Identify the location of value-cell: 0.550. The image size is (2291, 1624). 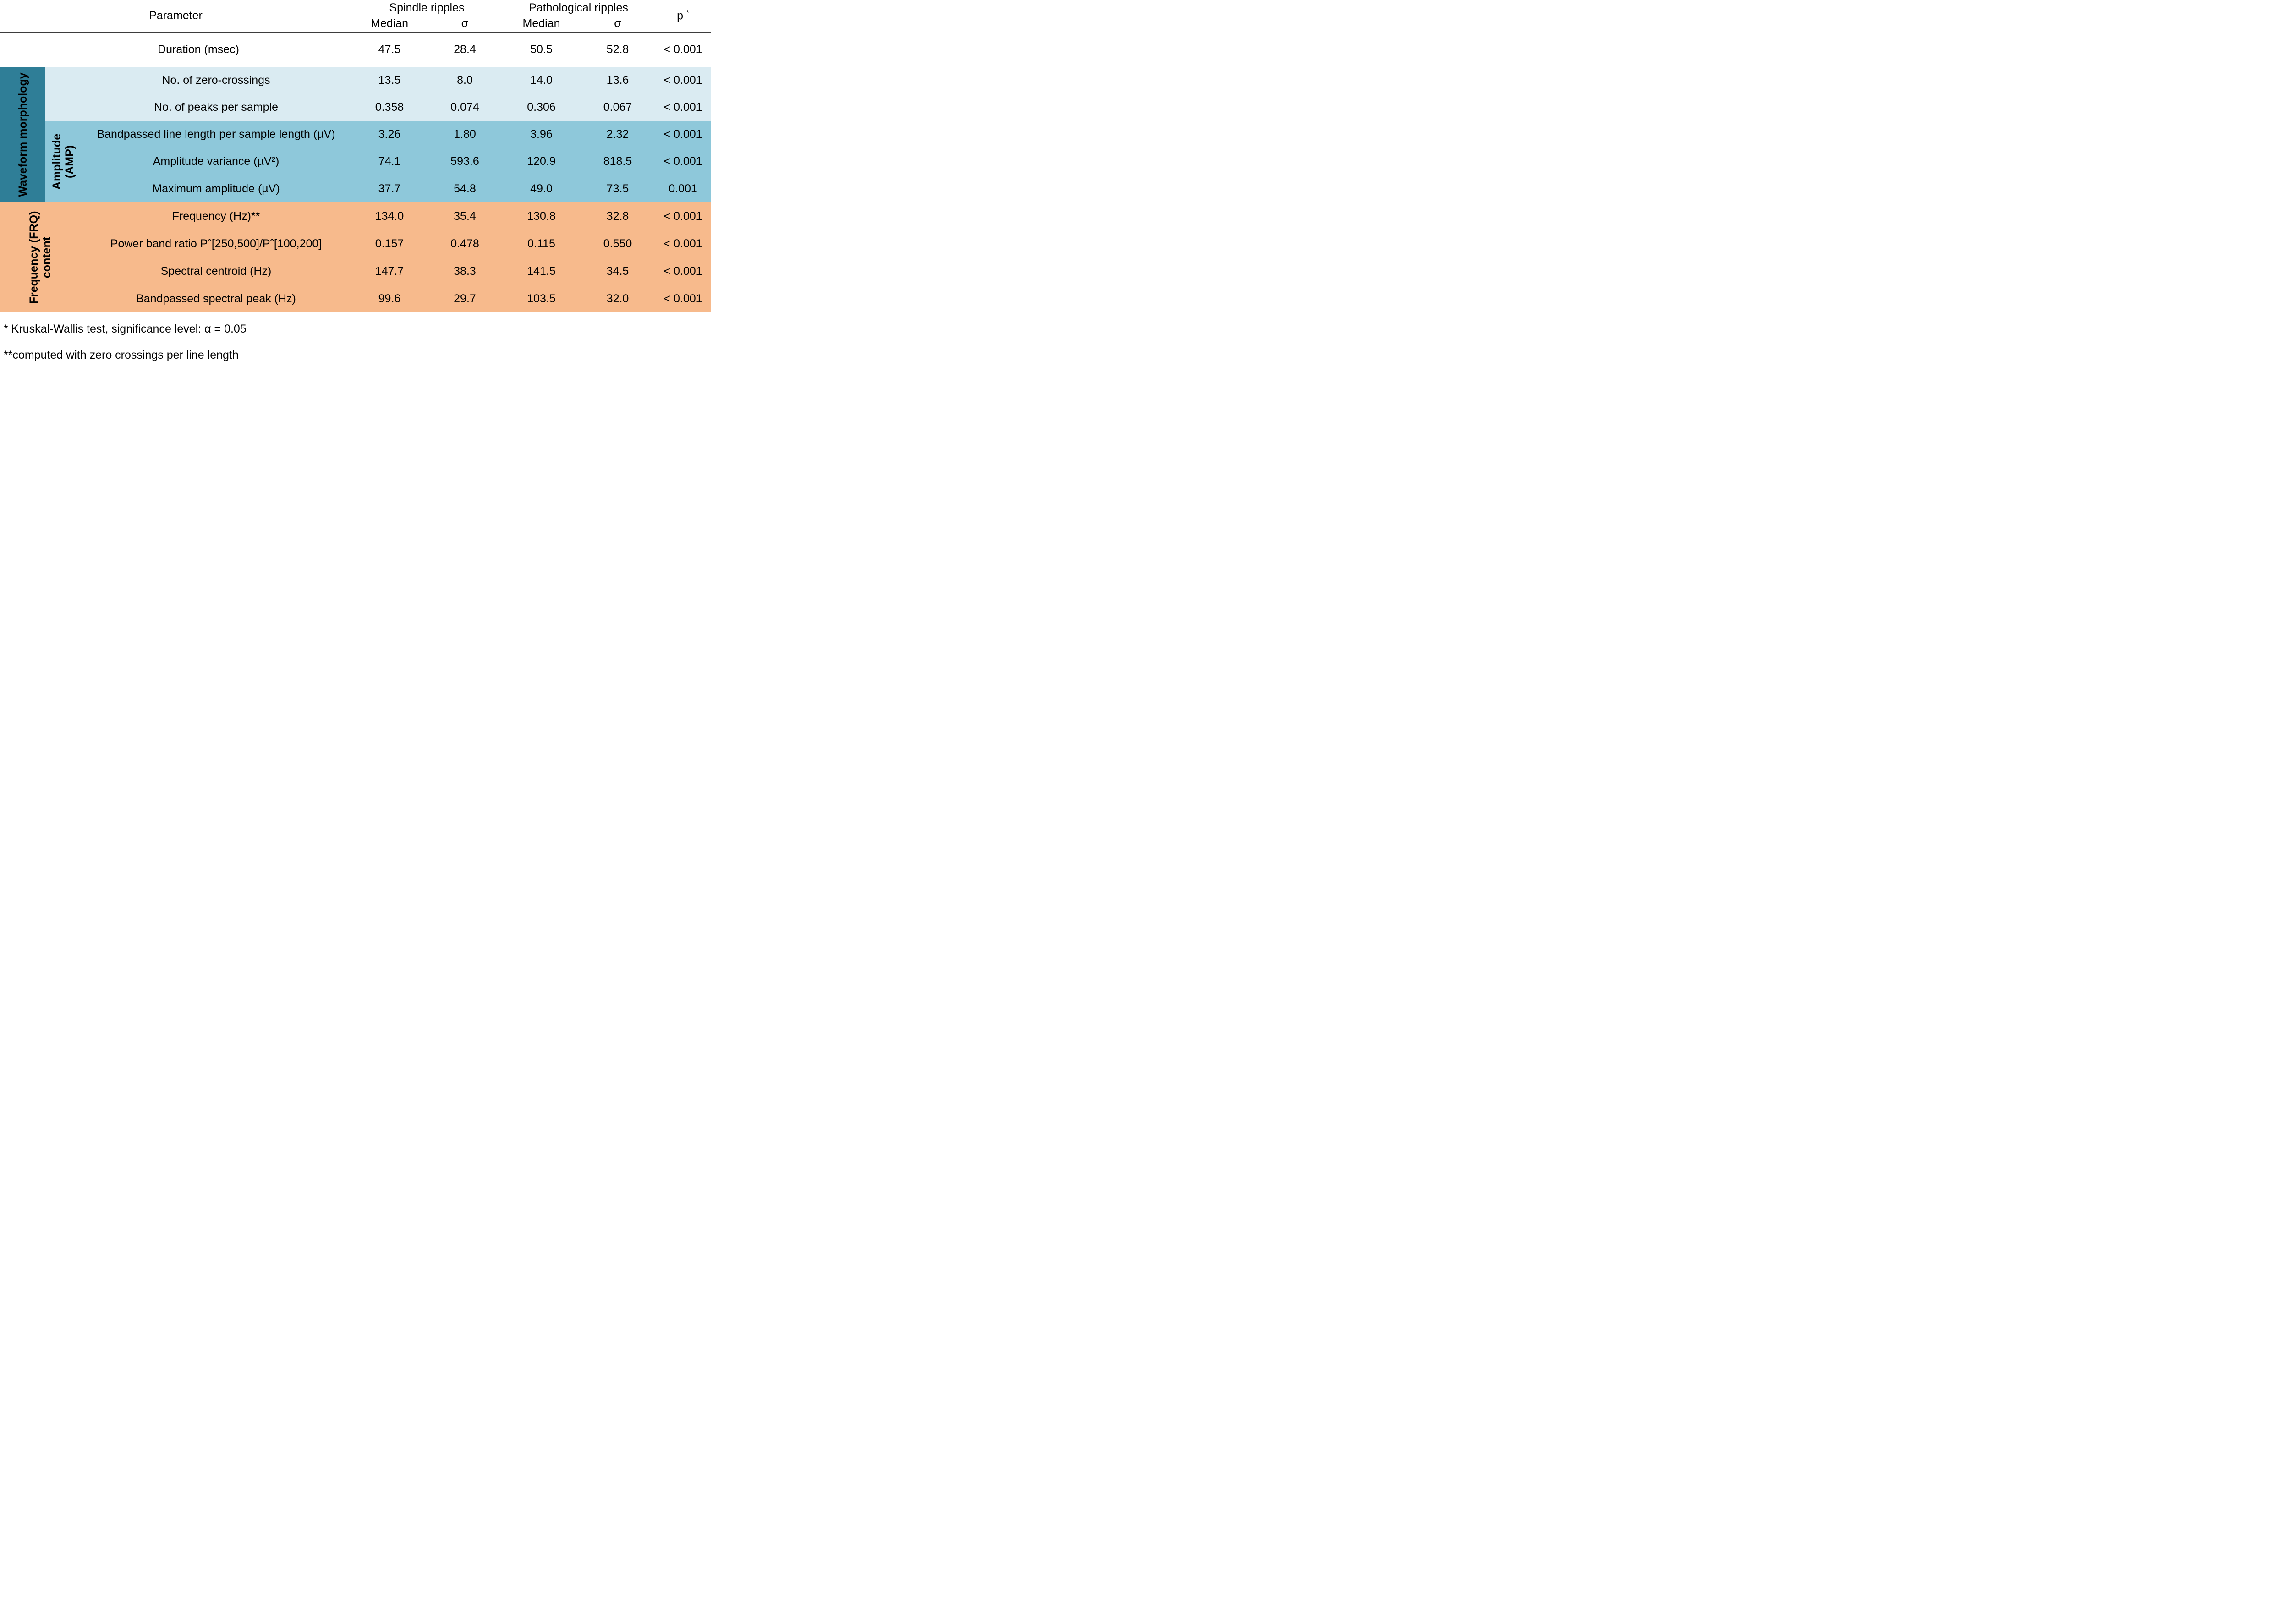
(618, 243).